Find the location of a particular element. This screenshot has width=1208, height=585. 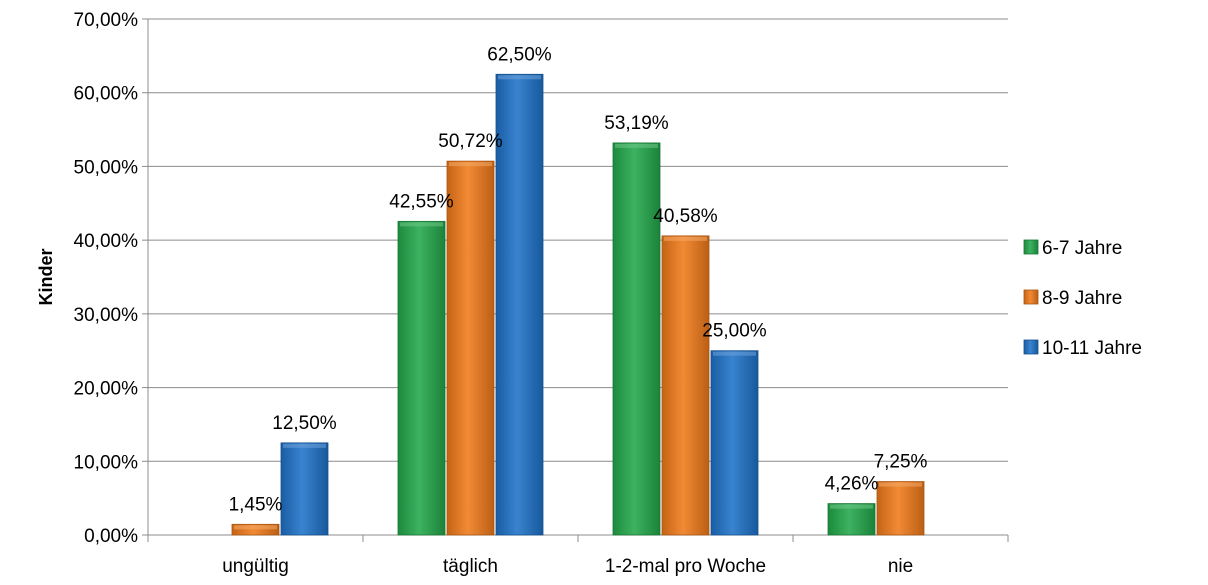

data-label: 62,50% is located at coordinates (519, 54).